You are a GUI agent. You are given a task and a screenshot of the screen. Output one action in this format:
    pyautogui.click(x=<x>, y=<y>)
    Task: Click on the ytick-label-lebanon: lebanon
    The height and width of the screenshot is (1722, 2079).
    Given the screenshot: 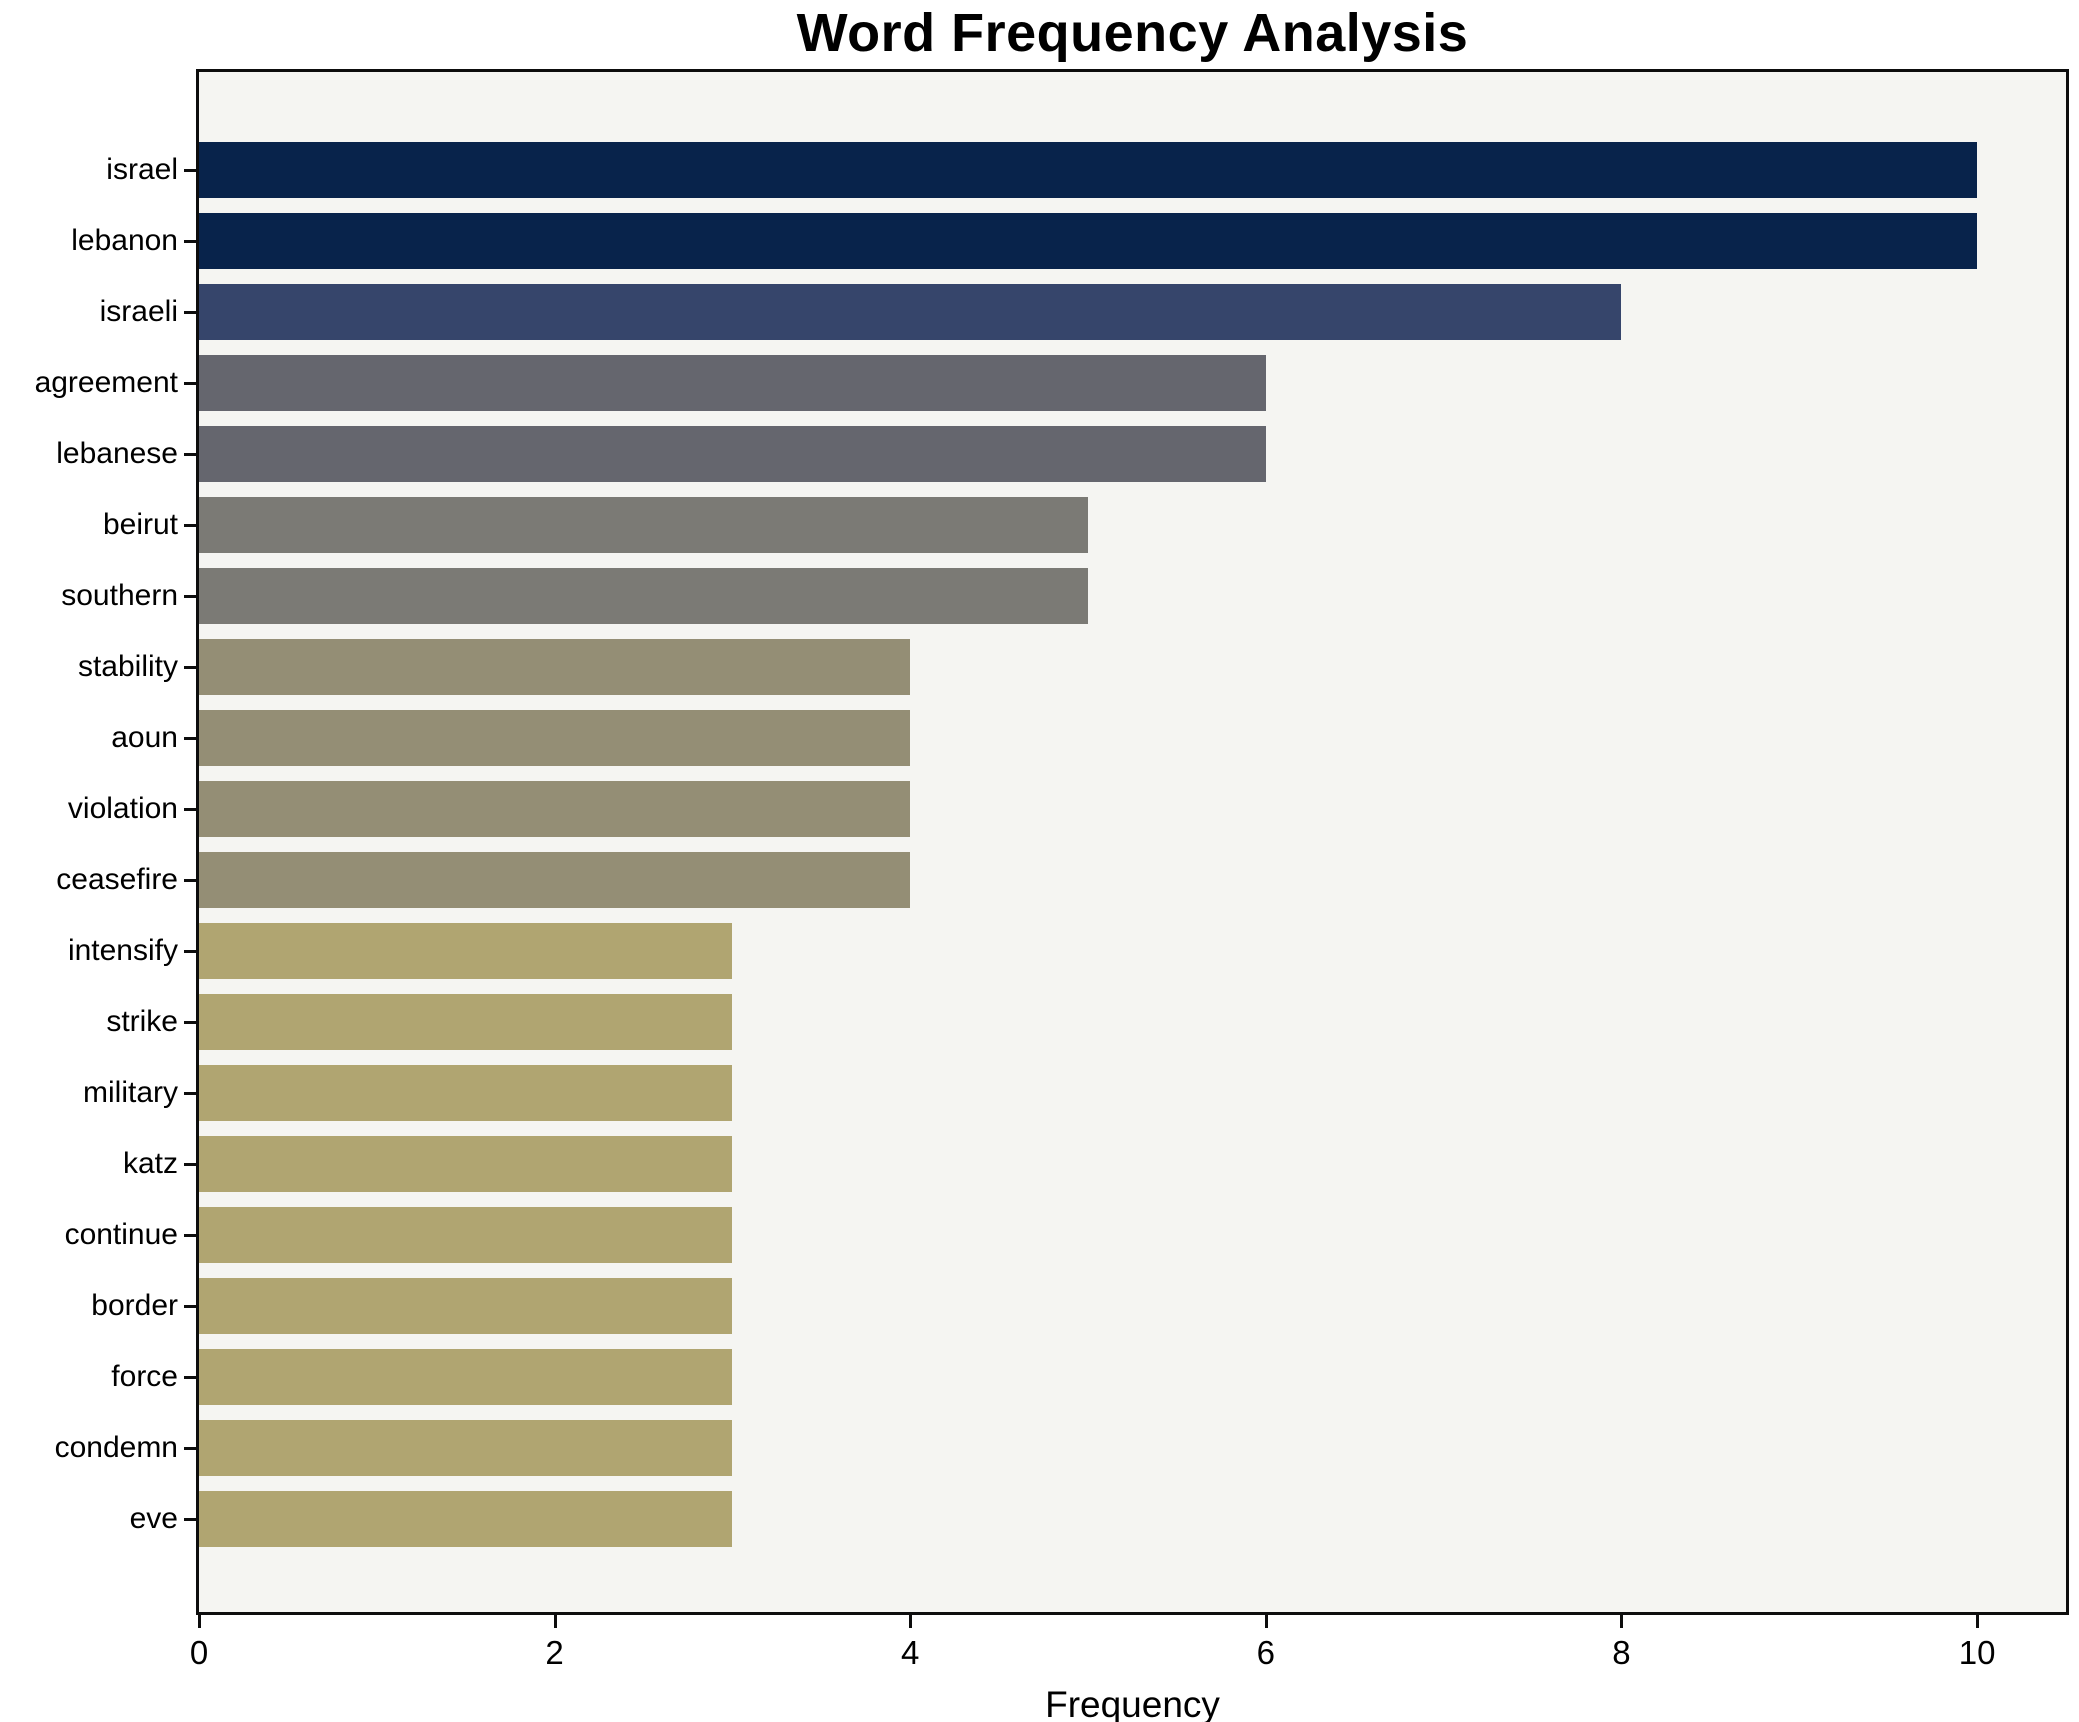 What is the action you would take?
    pyautogui.click(x=124, y=240)
    